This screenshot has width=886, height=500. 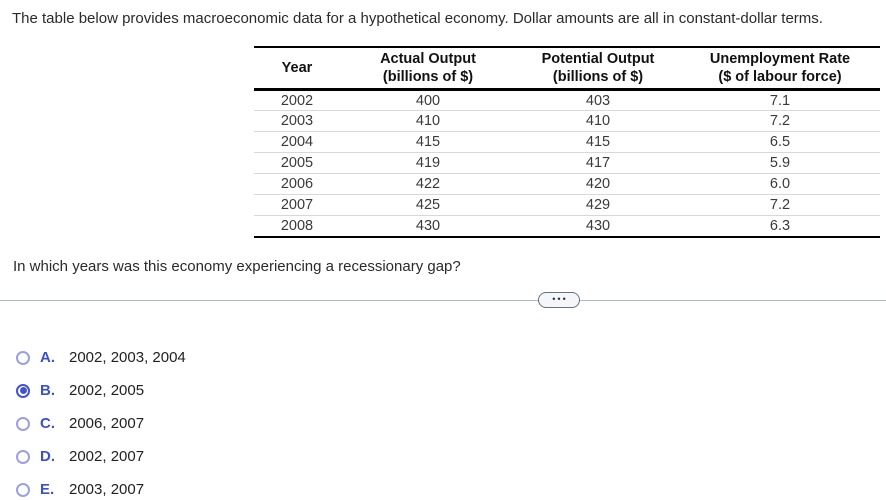 What do you see at coordinates (107, 423) in the screenshot?
I see `option-text: 2006, 2007` at bounding box center [107, 423].